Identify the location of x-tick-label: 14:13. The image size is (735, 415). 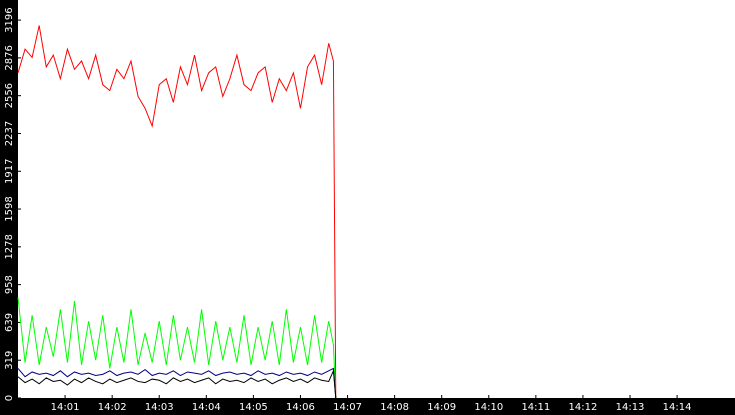
(630, 407).